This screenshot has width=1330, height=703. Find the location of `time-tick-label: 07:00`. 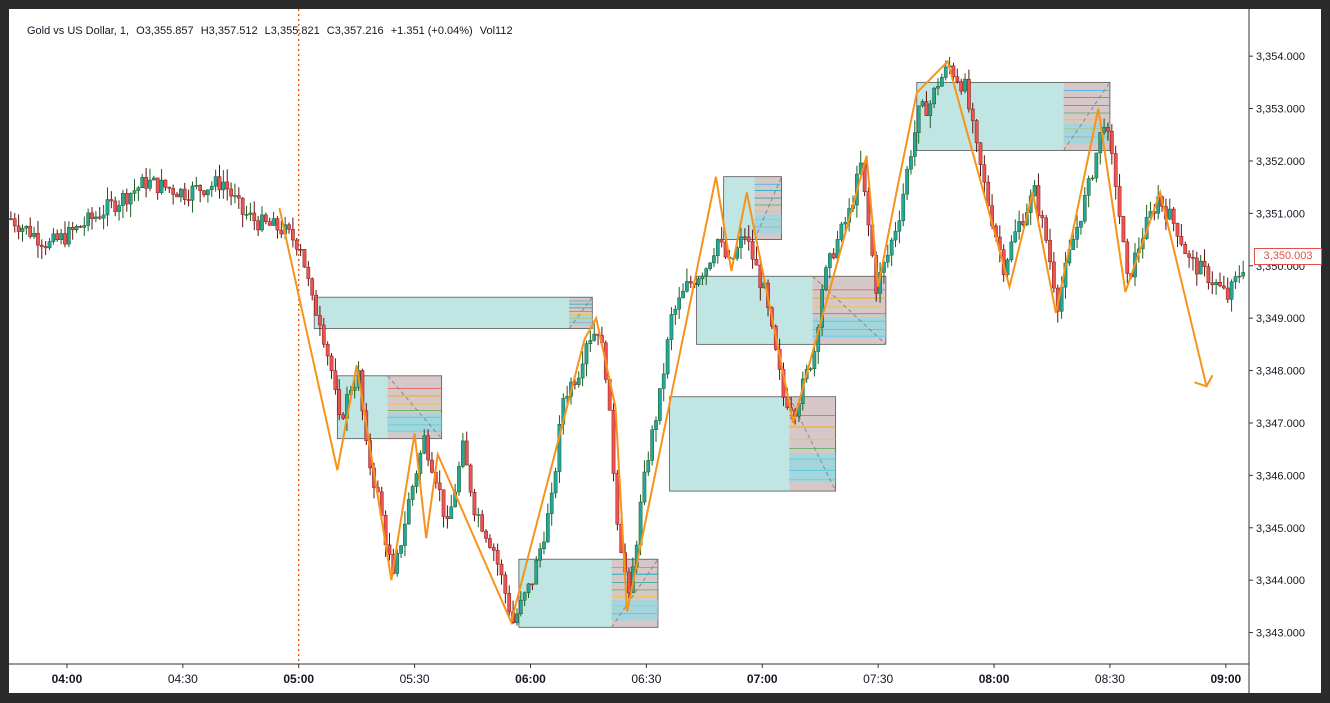

time-tick-label: 07:00 is located at coordinates (762, 679).